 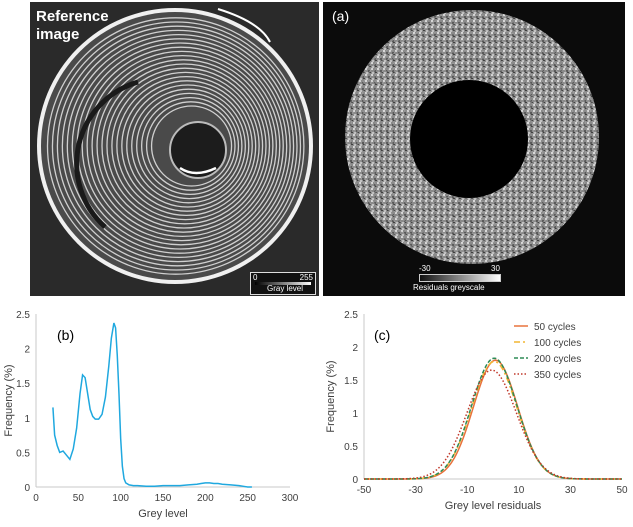 I want to click on x-tick-label: 10, so click(x=519, y=490).